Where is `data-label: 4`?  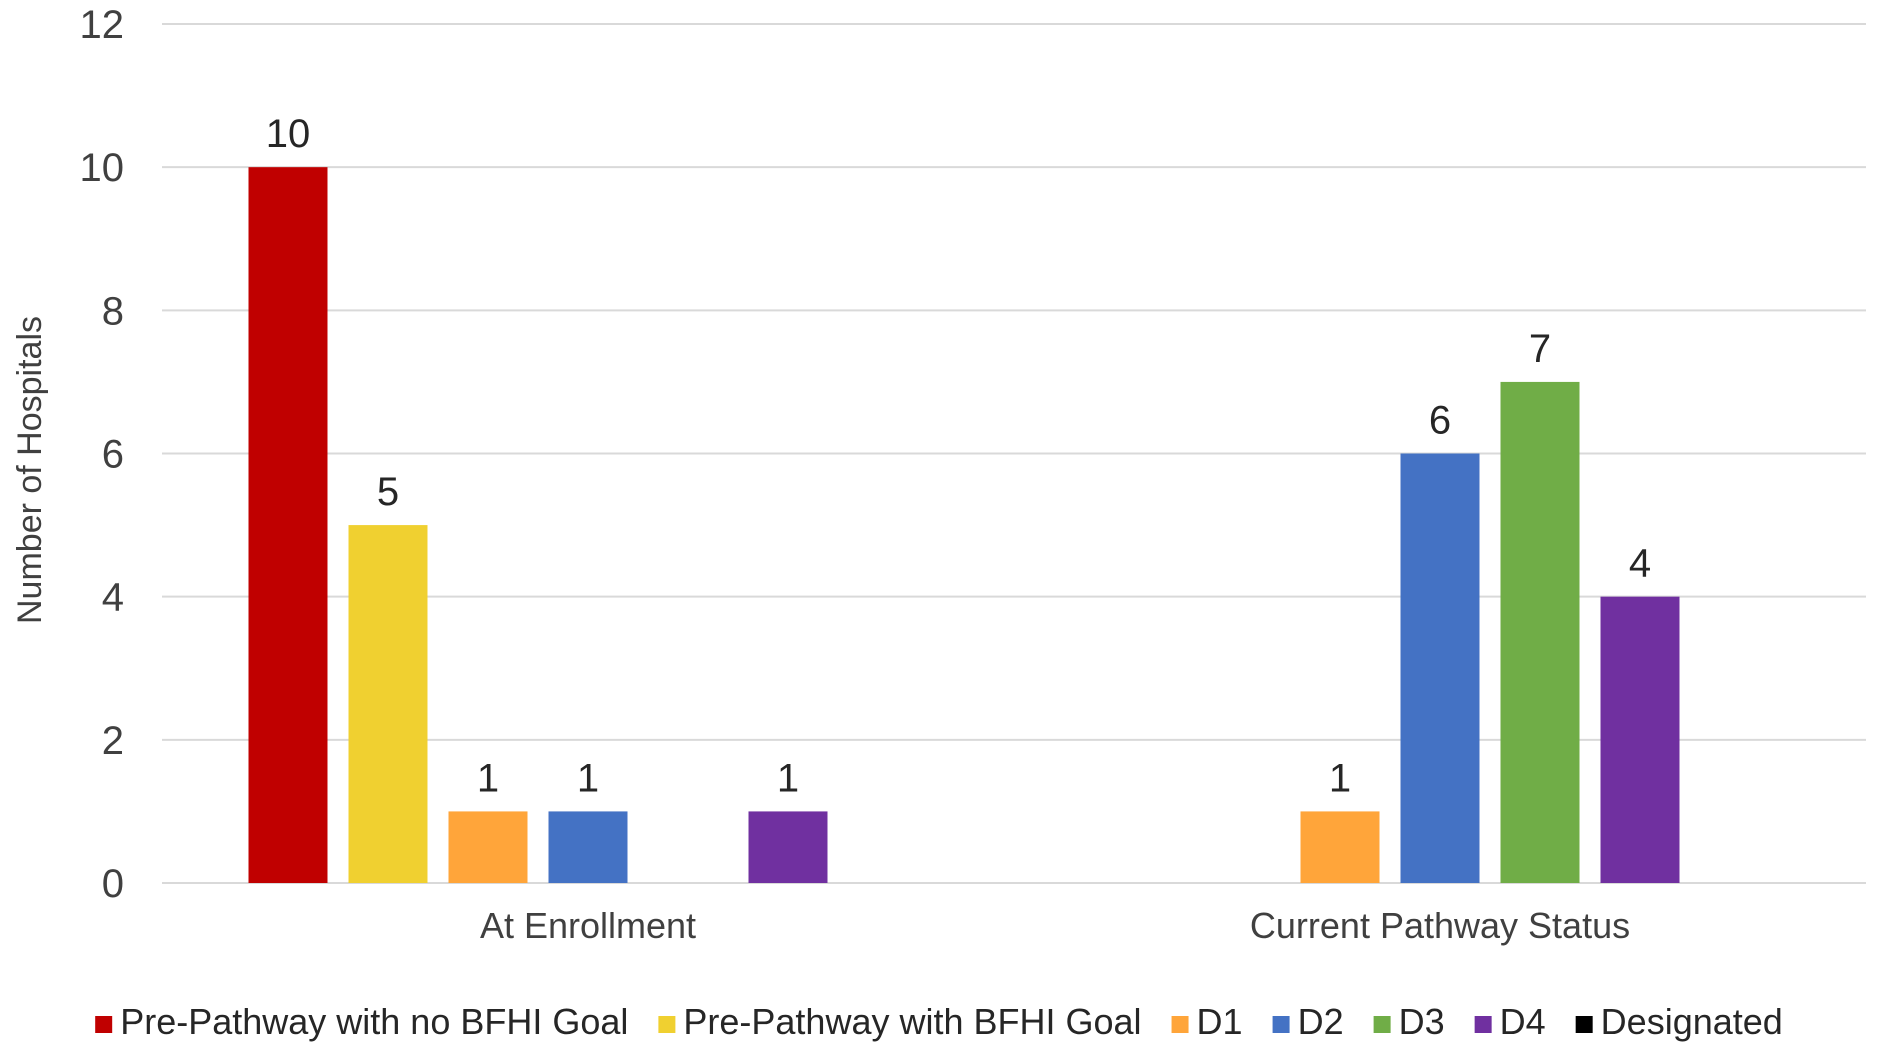 data-label: 4 is located at coordinates (1640, 564).